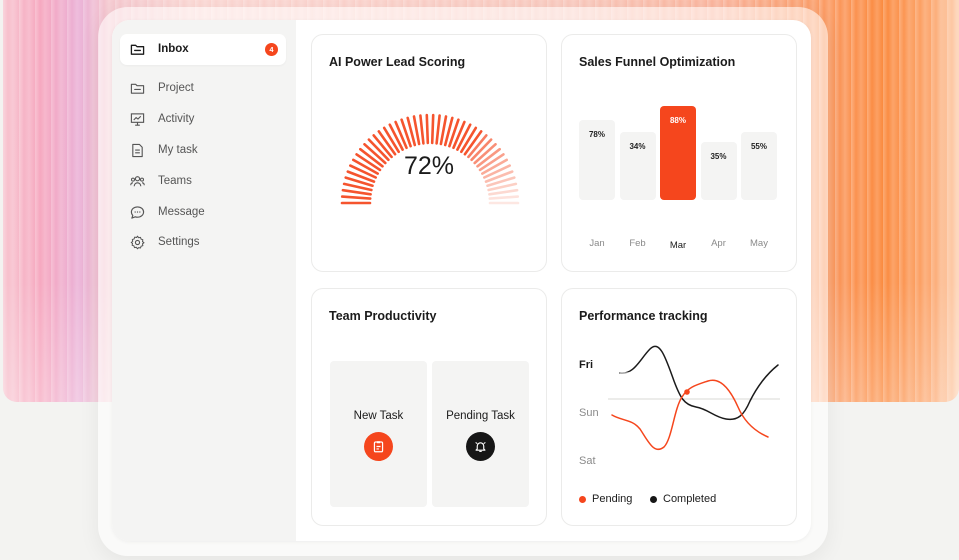  Describe the element at coordinates (480, 416) in the screenshot. I see `task-label: Pending Task` at that location.